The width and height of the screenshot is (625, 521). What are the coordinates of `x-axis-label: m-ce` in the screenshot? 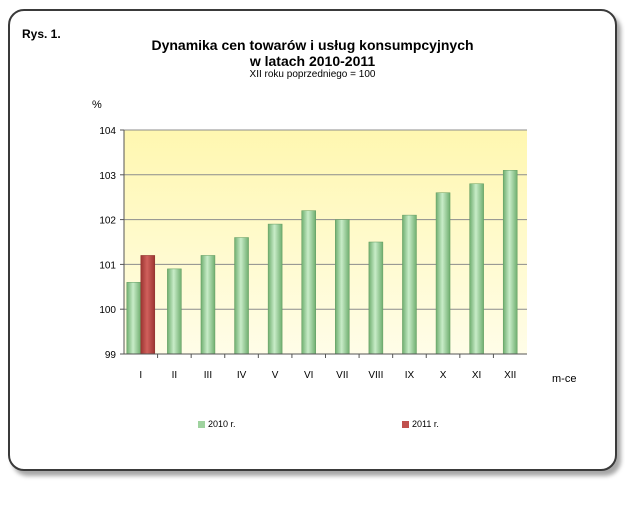 It's located at (564, 379).